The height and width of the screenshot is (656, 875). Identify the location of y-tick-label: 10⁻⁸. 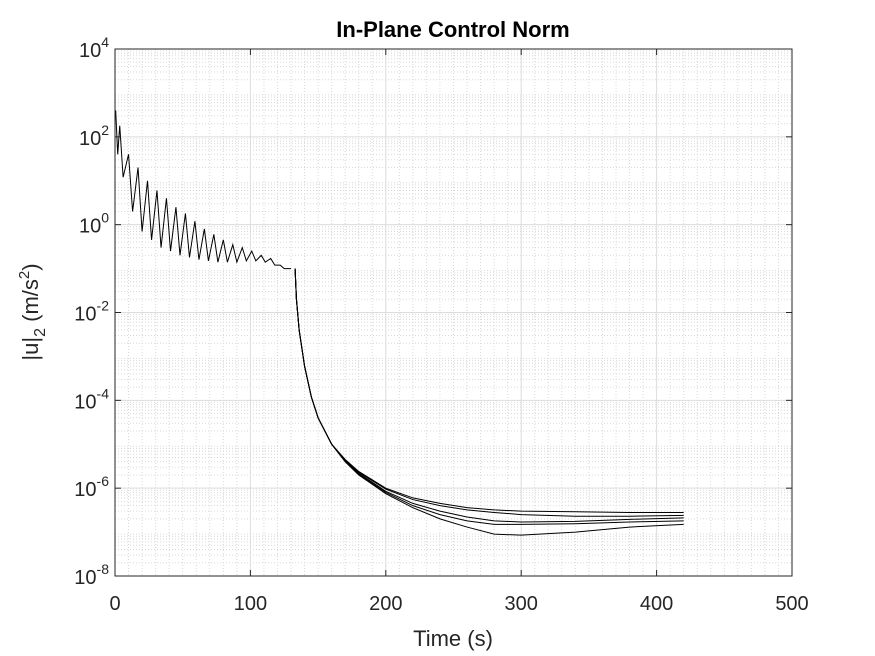
(91, 575).